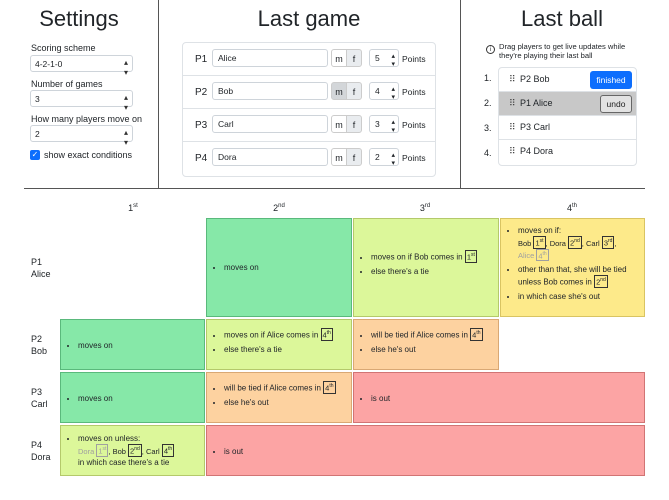  Describe the element at coordinates (537, 151) in the screenshot. I see `ball-player-name: P4 Dora` at that location.